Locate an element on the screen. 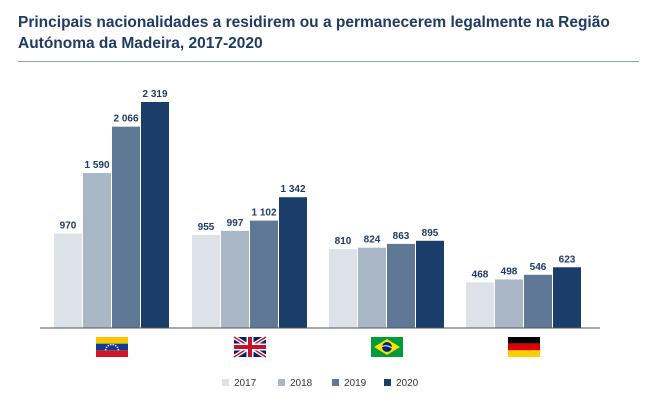  legend-swatch-2019 is located at coordinates (335, 382).